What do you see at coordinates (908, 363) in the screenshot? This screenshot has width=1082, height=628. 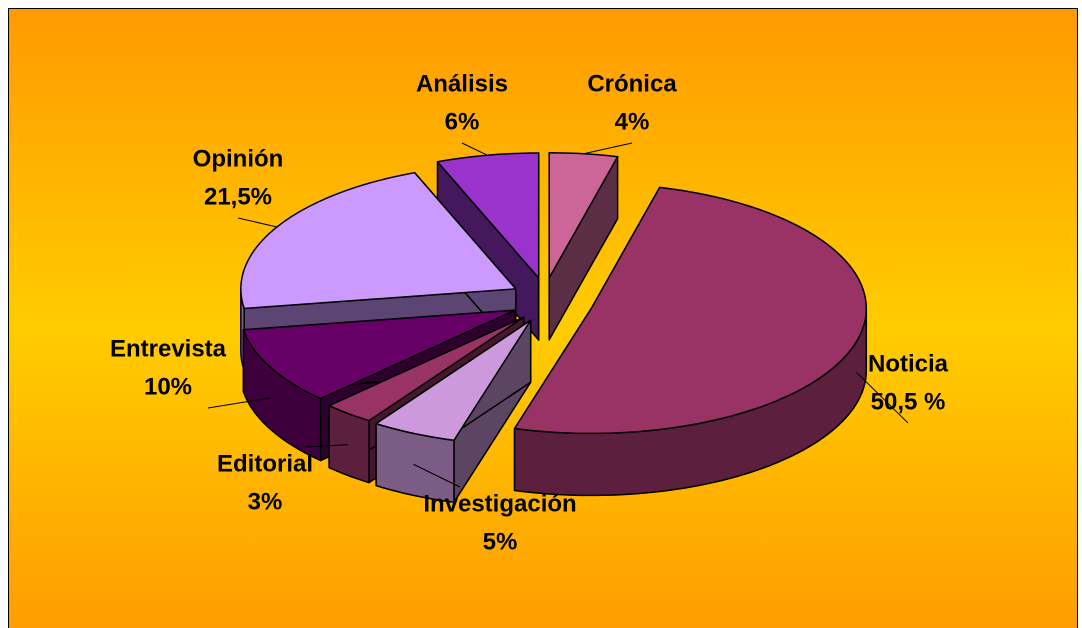 I see `category-label: Noticia` at bounding box center [908, 363].